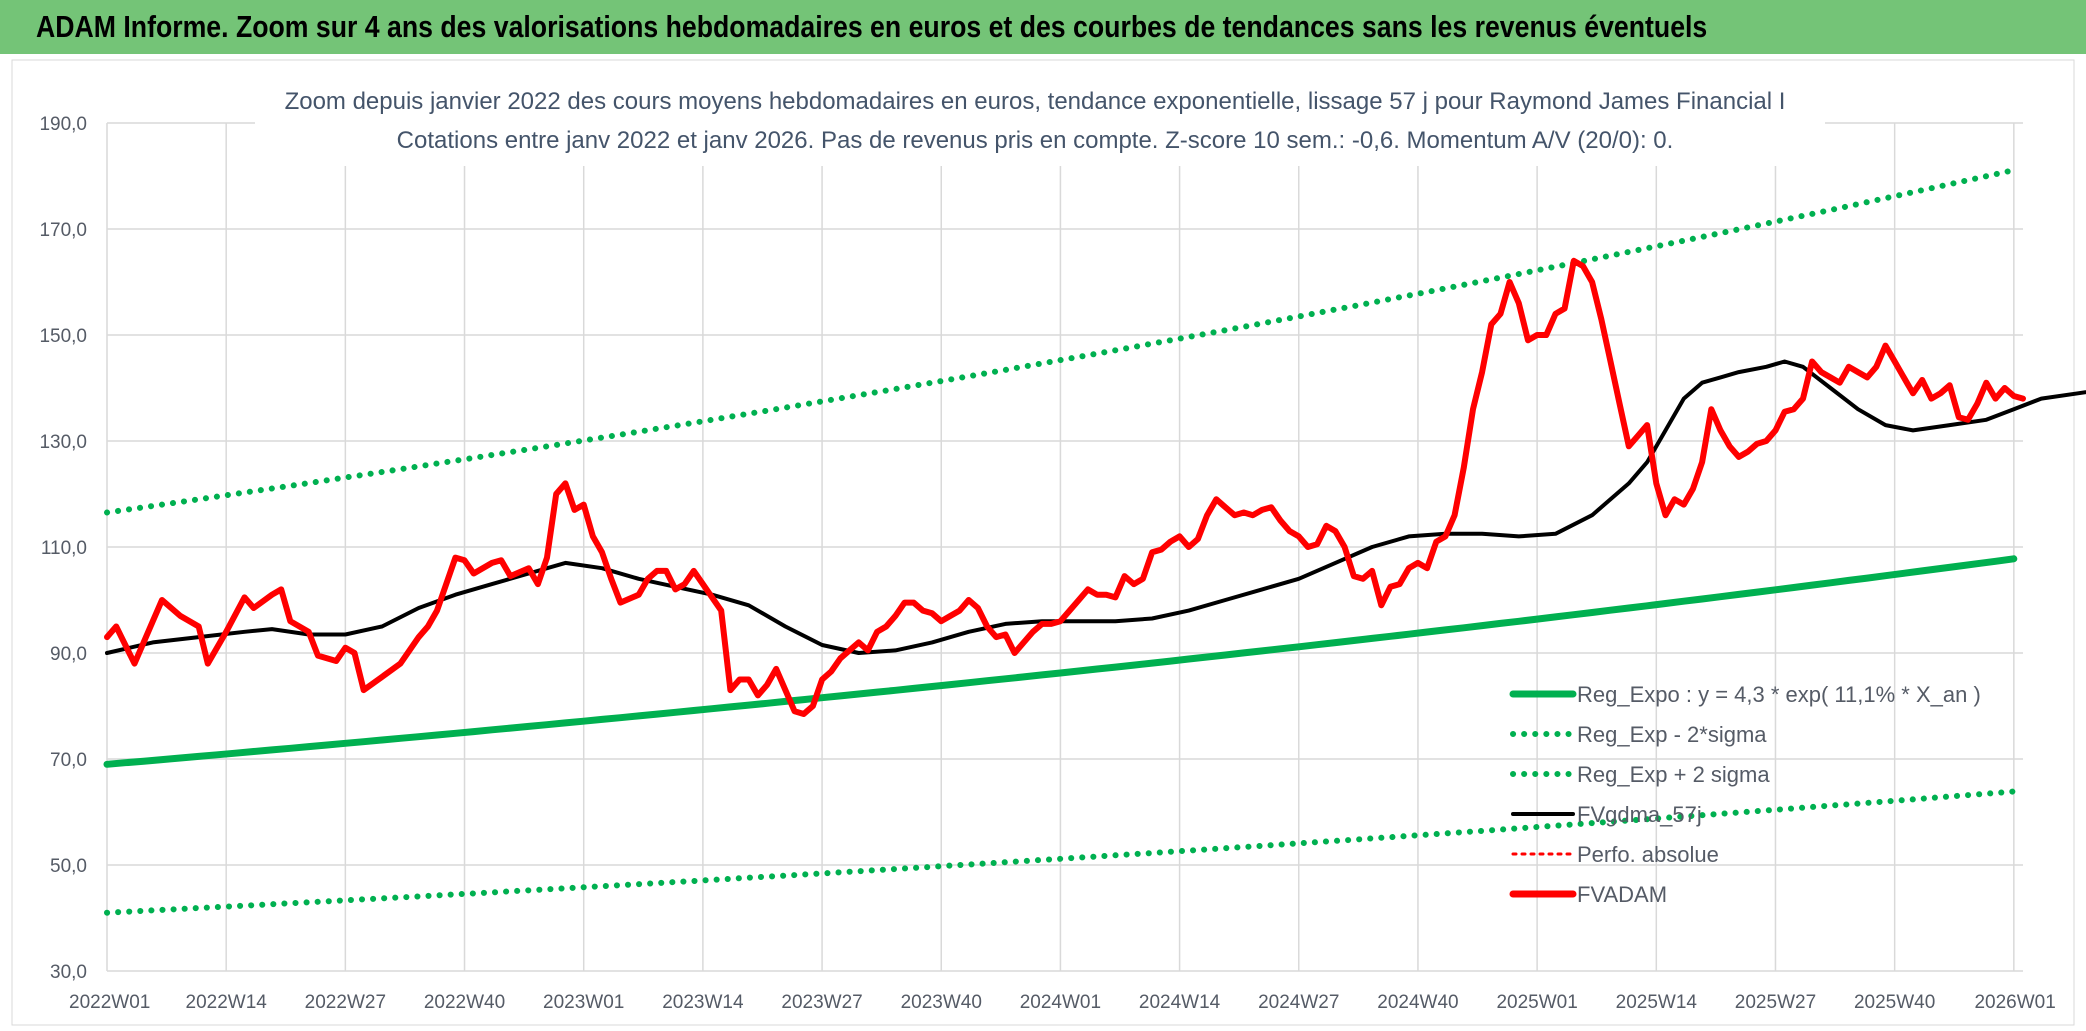  I want to click on x-tick-label: 2024W01, so click(1060, 1002).